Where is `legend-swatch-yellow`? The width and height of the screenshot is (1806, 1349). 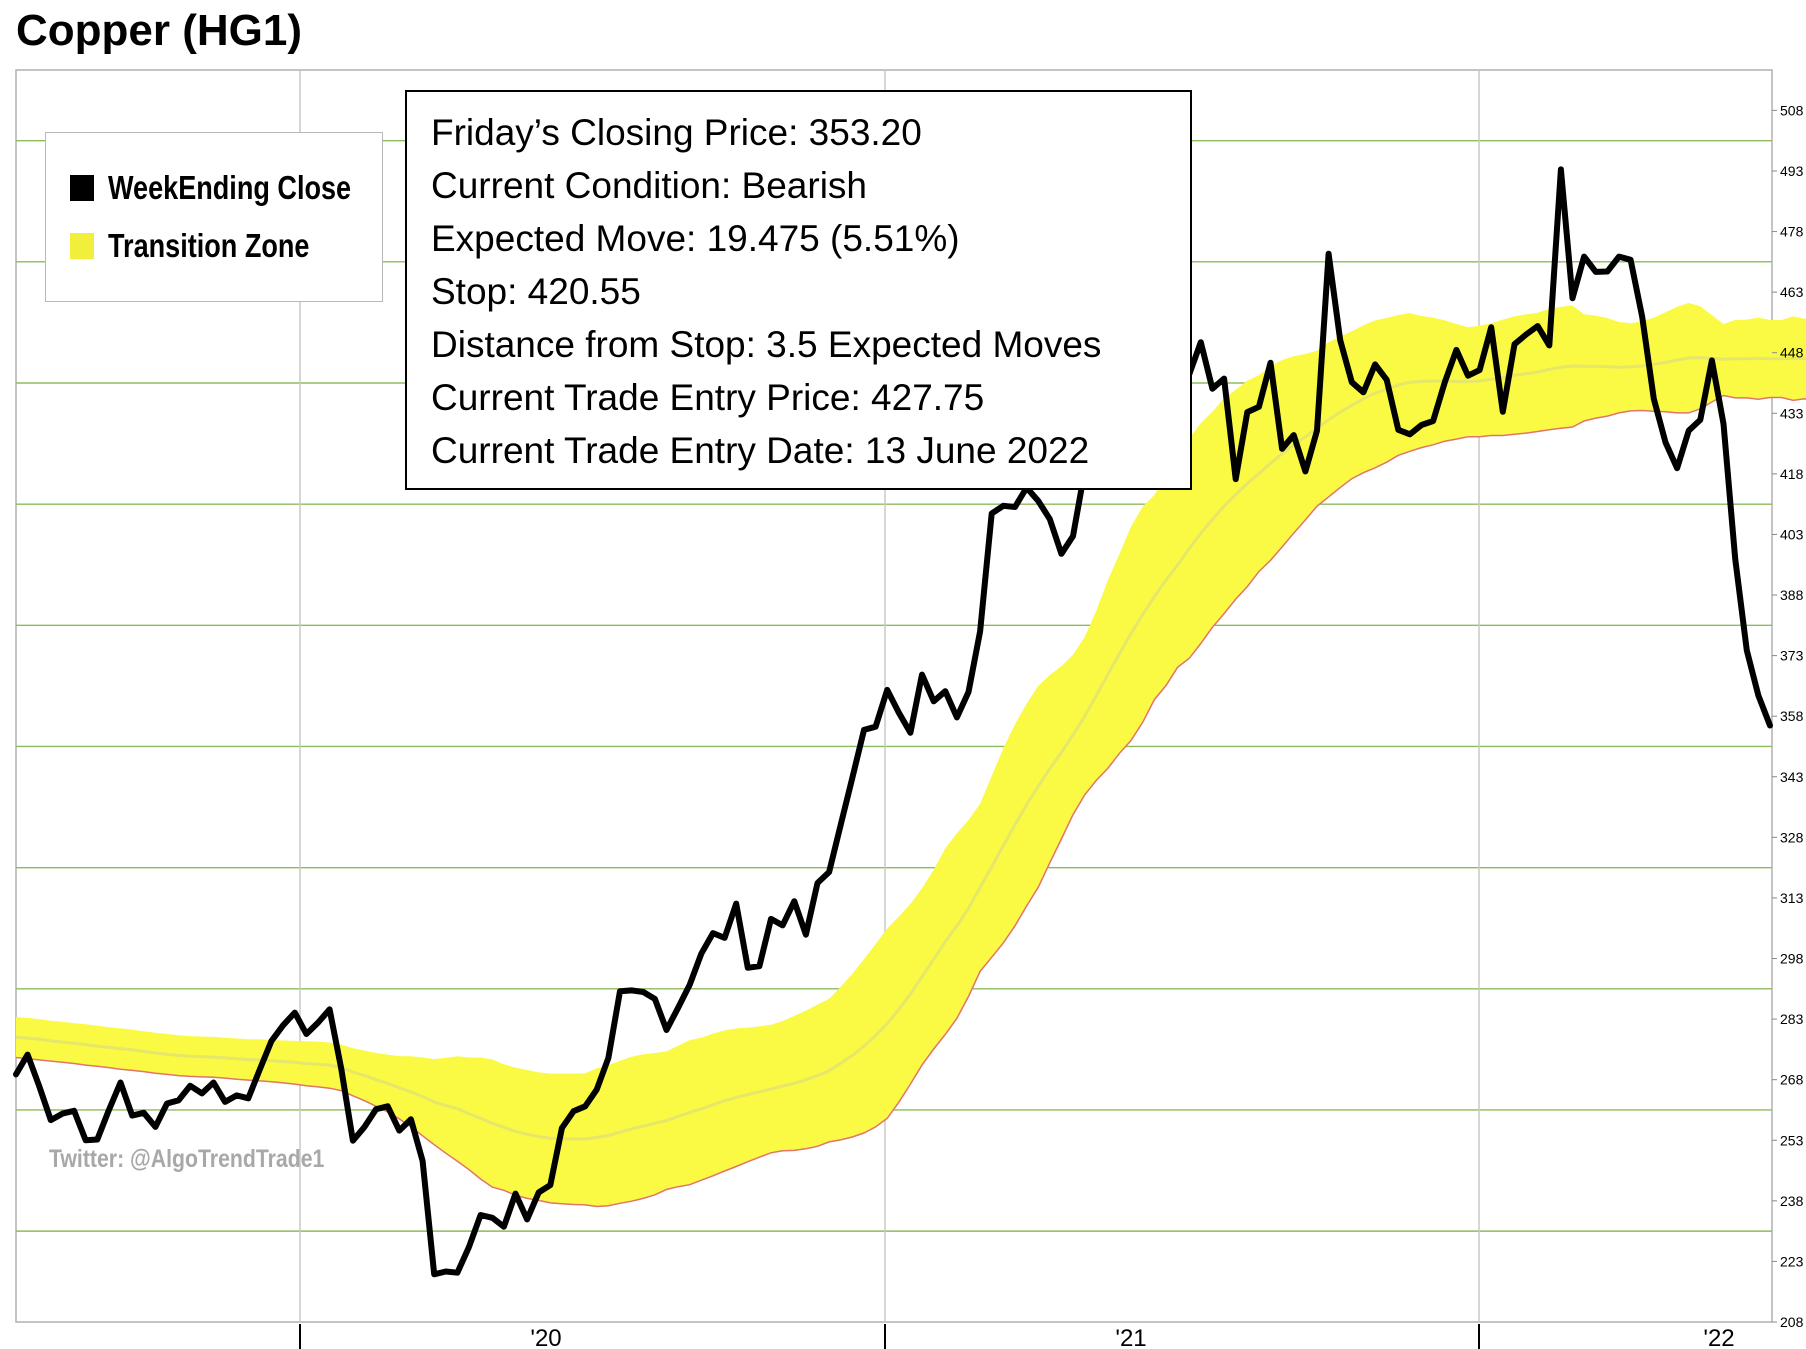
legend-swatch-yellow is located at coordinates (82, 246).